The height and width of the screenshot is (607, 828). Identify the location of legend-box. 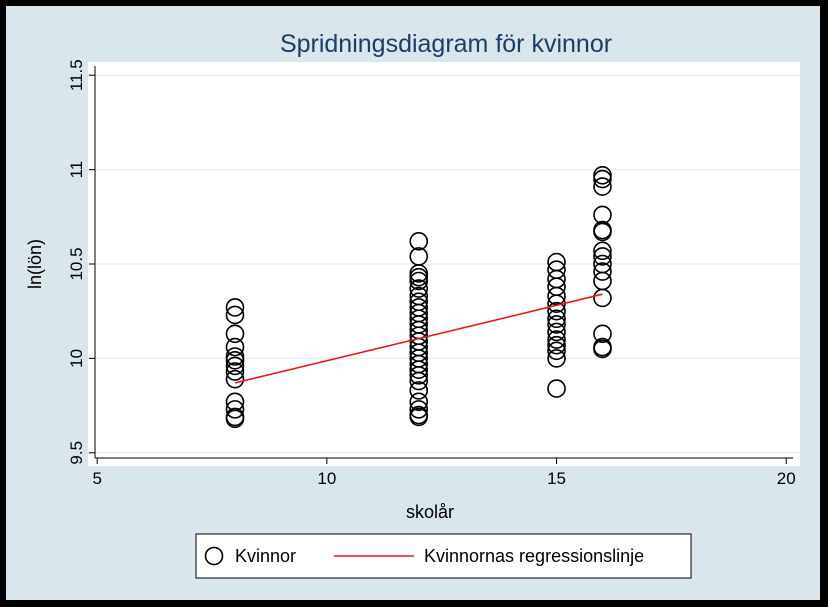
(443, 556).